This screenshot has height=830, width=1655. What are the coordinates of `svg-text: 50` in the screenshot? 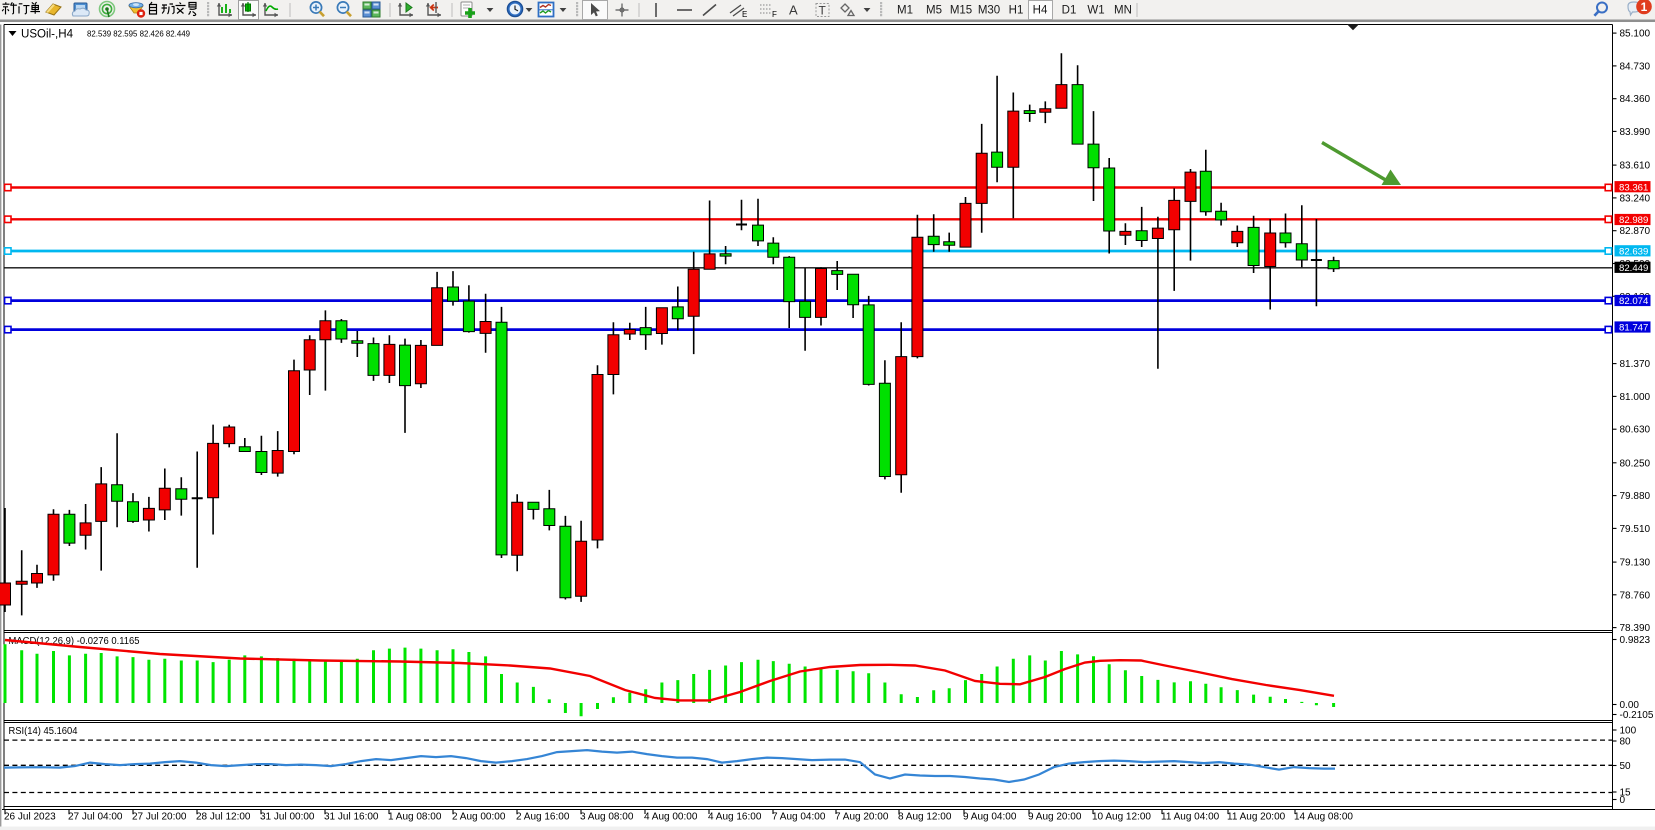 It's located at (1626, 766).